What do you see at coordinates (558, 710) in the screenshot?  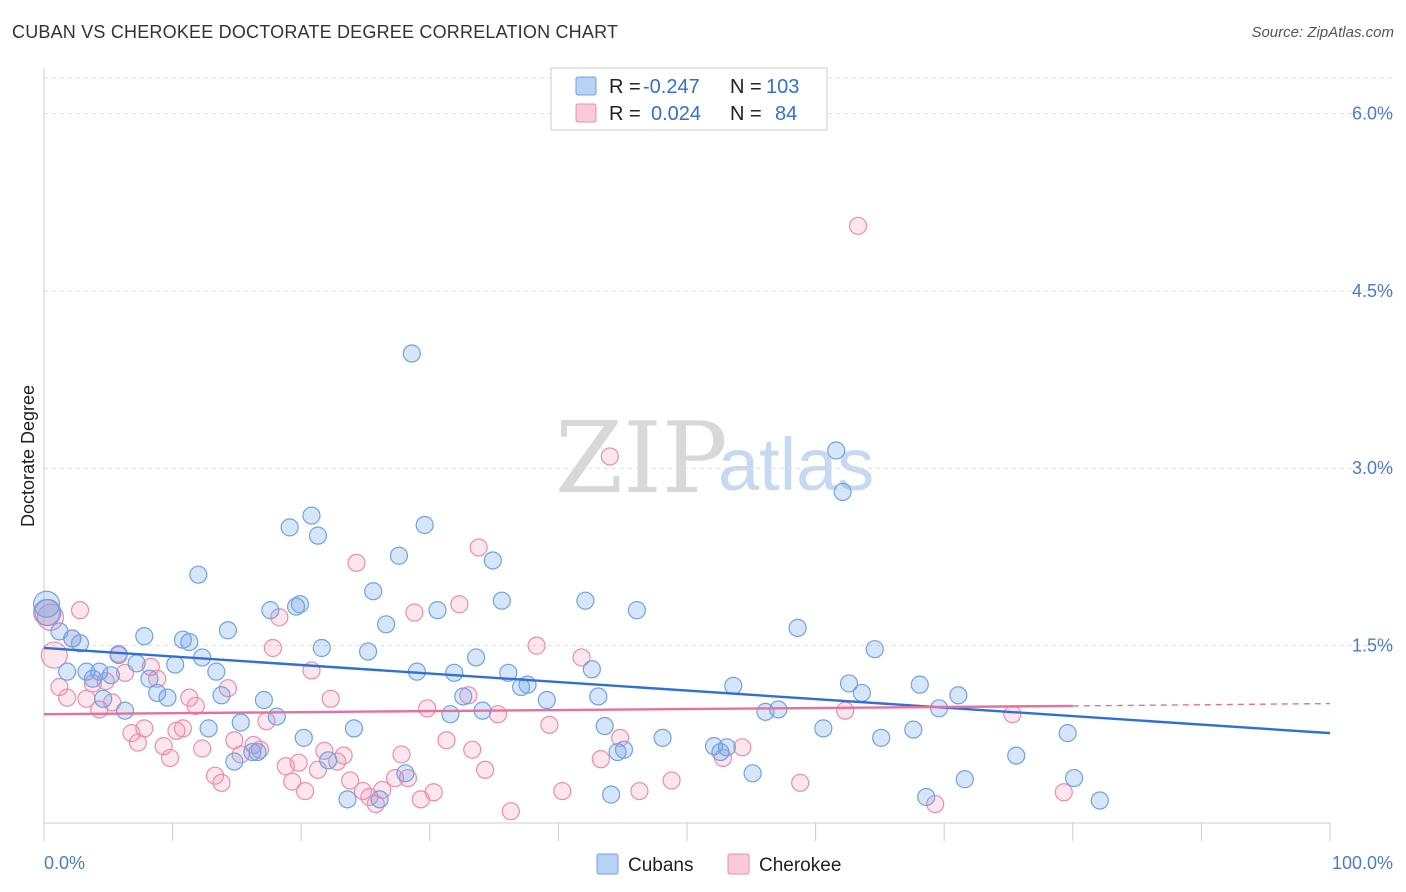 I see `cherokee-trend-line` at bounding box center [558, 710].